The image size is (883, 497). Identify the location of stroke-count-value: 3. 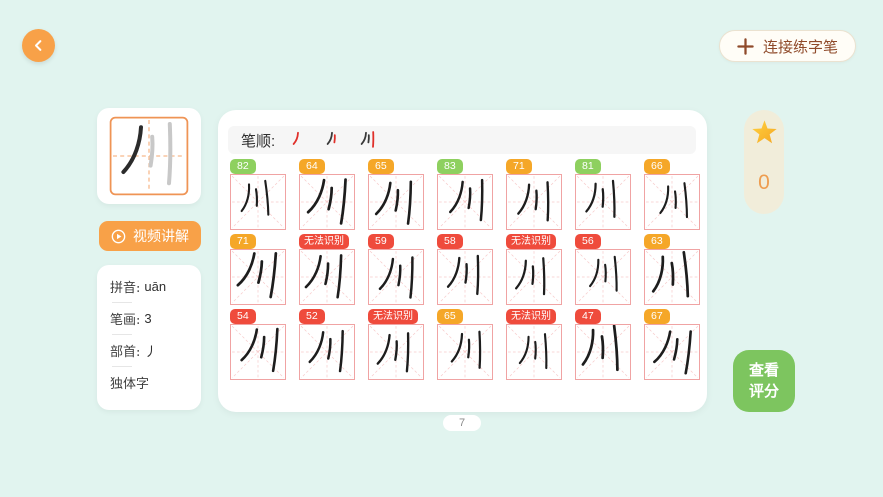
(148, 318).